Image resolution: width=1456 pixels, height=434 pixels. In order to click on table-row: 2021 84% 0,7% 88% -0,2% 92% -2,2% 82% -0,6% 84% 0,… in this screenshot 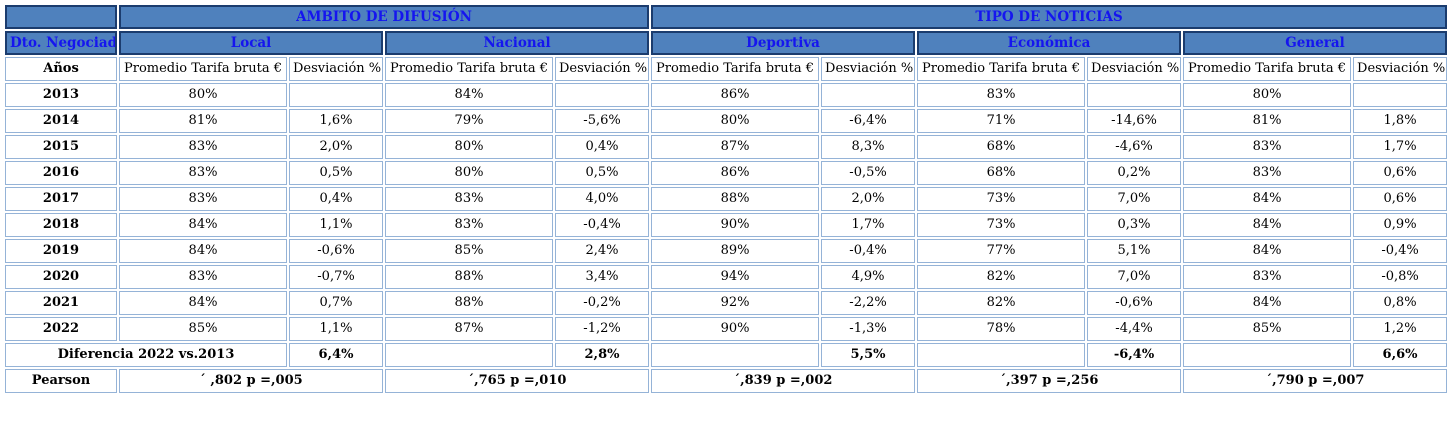, I will do `click(726, 303)`.